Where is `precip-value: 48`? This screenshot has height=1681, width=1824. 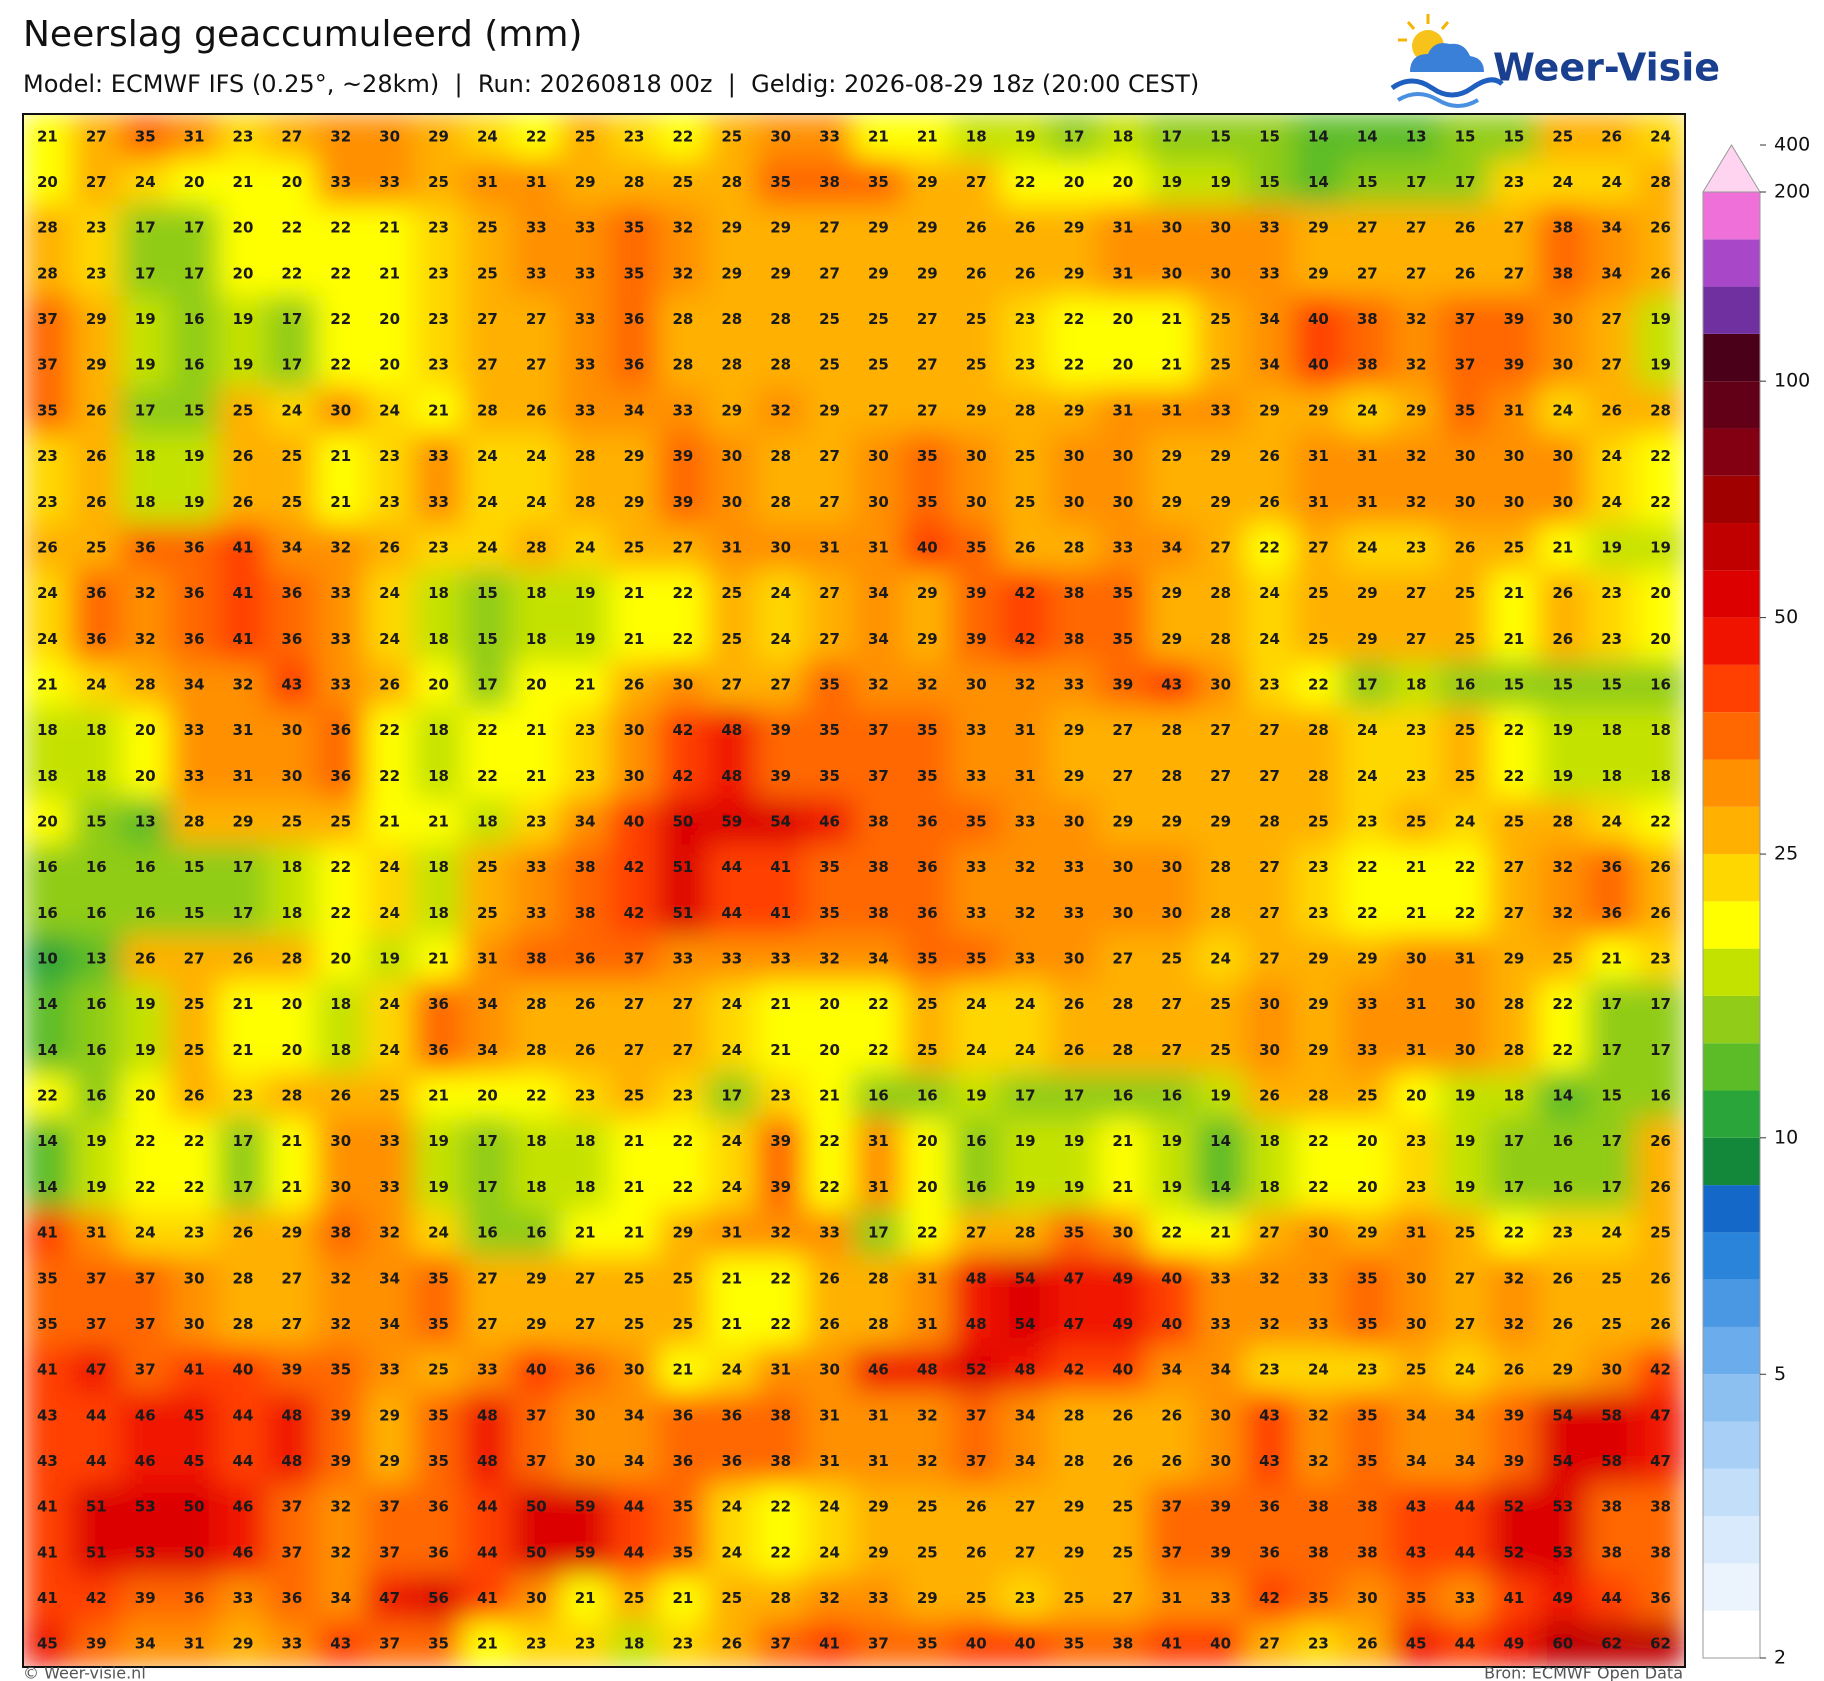
precip-value: 48 is located at coordinates (927, 1370).